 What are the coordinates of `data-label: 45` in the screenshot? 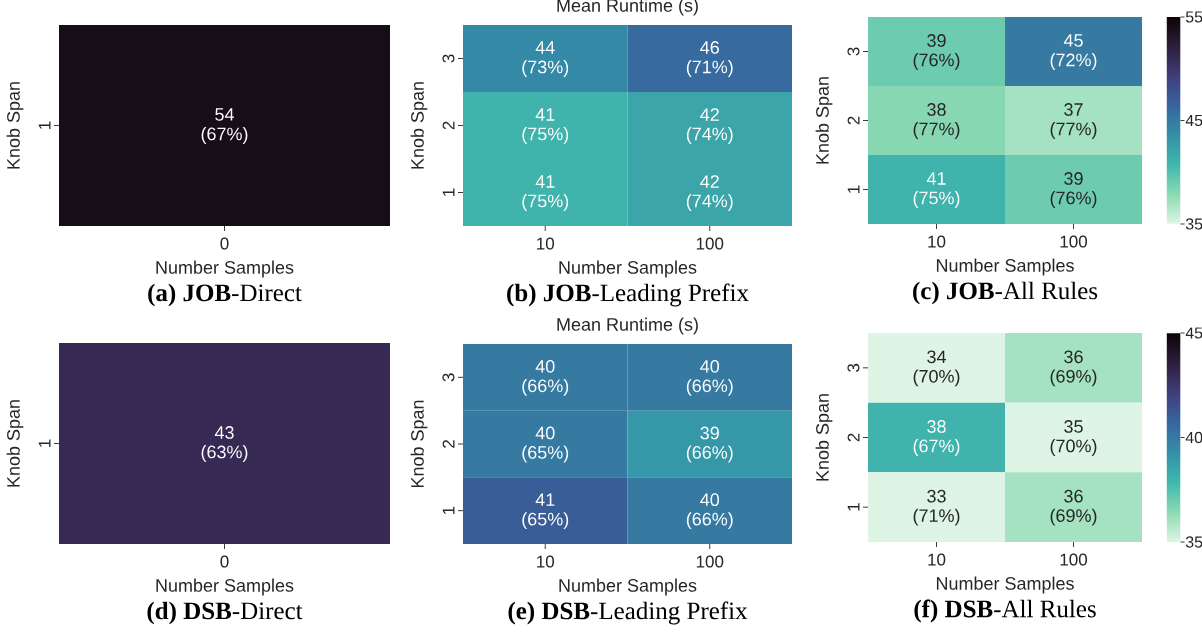 It's located at (1073, 40).